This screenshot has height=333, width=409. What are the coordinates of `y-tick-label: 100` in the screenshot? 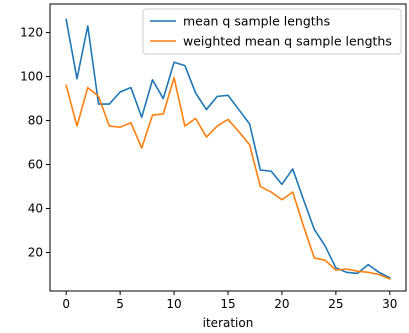 It's located at (31, 77).